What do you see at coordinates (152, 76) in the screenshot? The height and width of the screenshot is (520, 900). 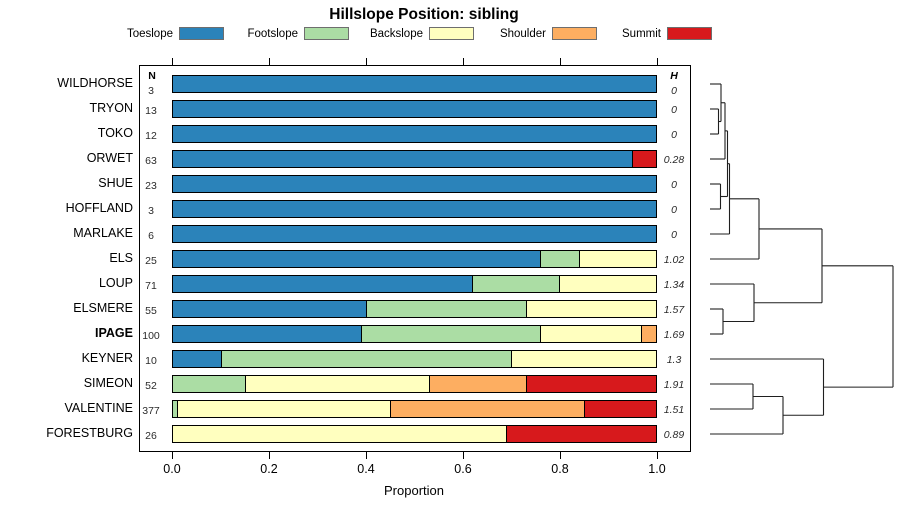 I see `n-column-header: N` at bounding box center [152, 76].